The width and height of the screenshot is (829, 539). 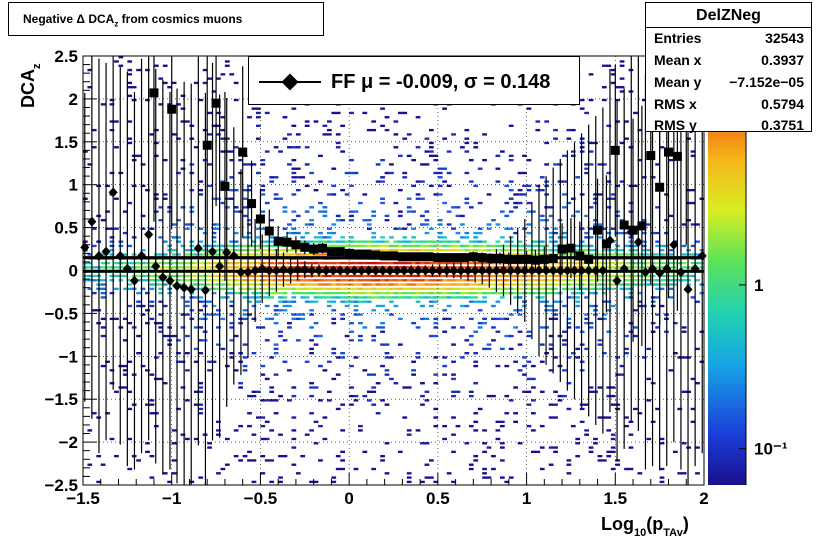 What do you see at coordinates (66, 142) in the screenshot?
I see `y-tick-label: 1.5` at bounding box center [66, 142].